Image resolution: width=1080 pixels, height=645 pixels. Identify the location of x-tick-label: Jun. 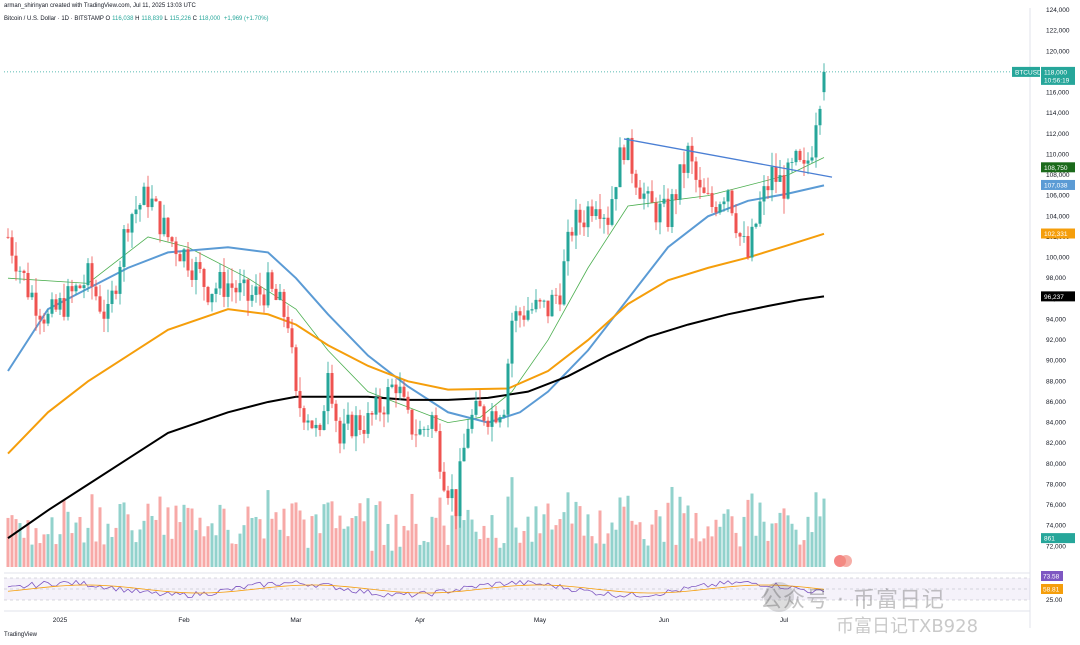
(664, 620).